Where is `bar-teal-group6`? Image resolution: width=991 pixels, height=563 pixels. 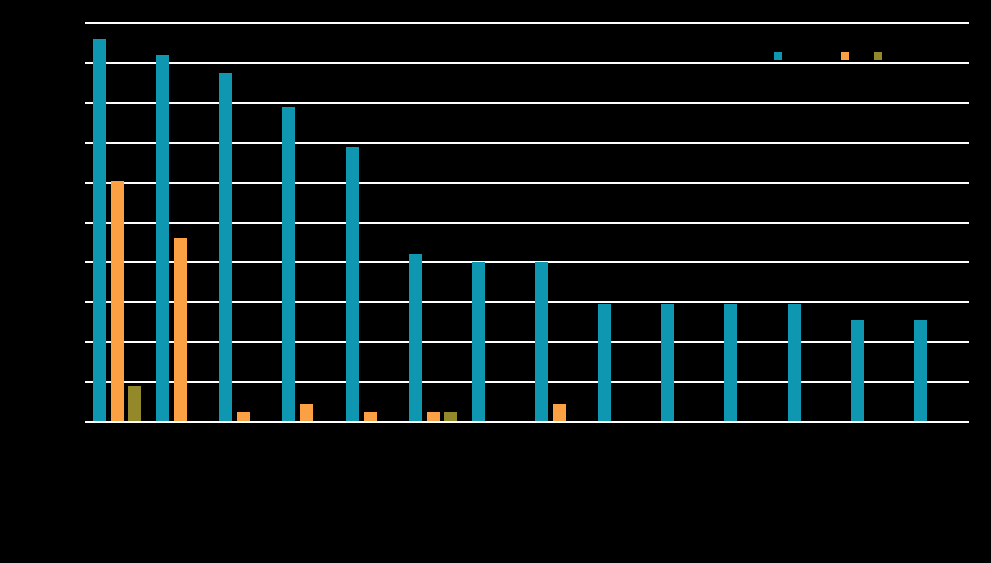 bar-teal-group6 is located at coordinates (415, 338).